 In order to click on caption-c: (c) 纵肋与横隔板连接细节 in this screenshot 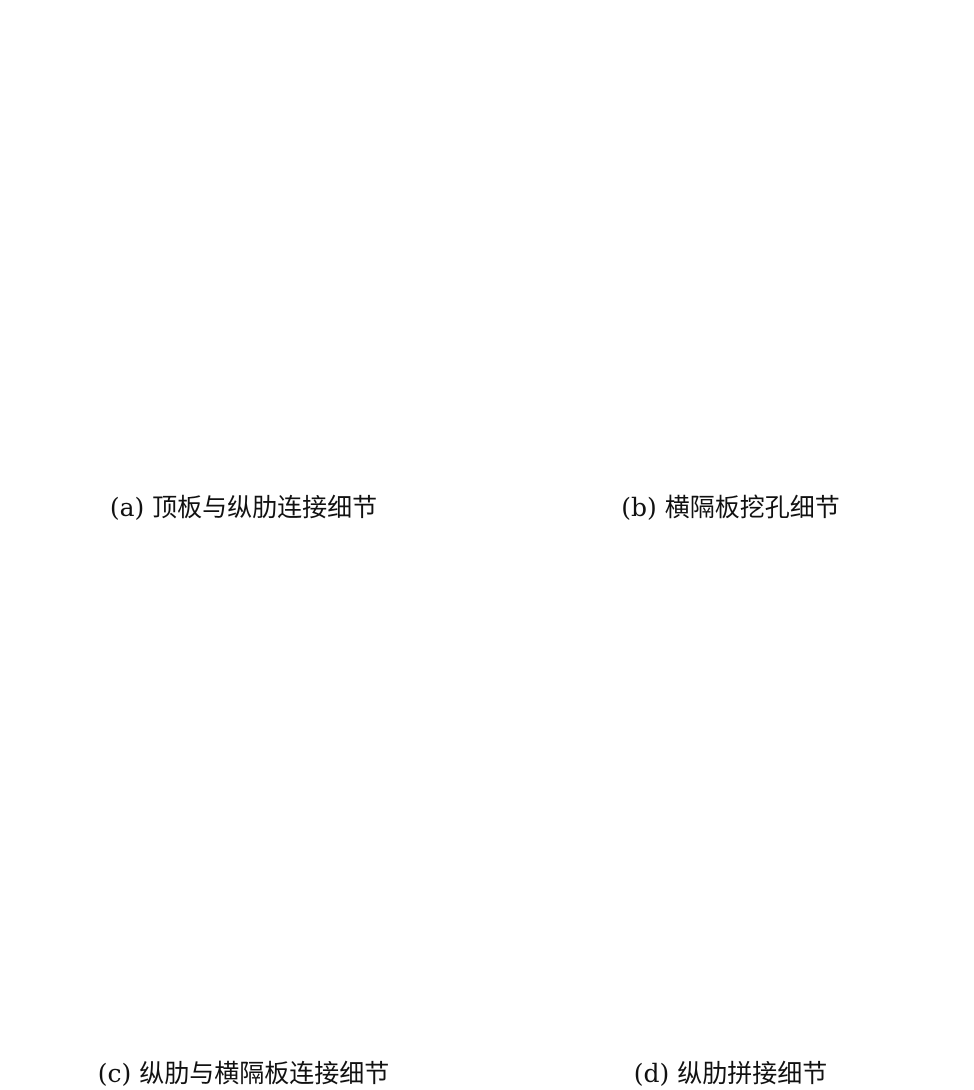, I will do `click(243, 1073)`.